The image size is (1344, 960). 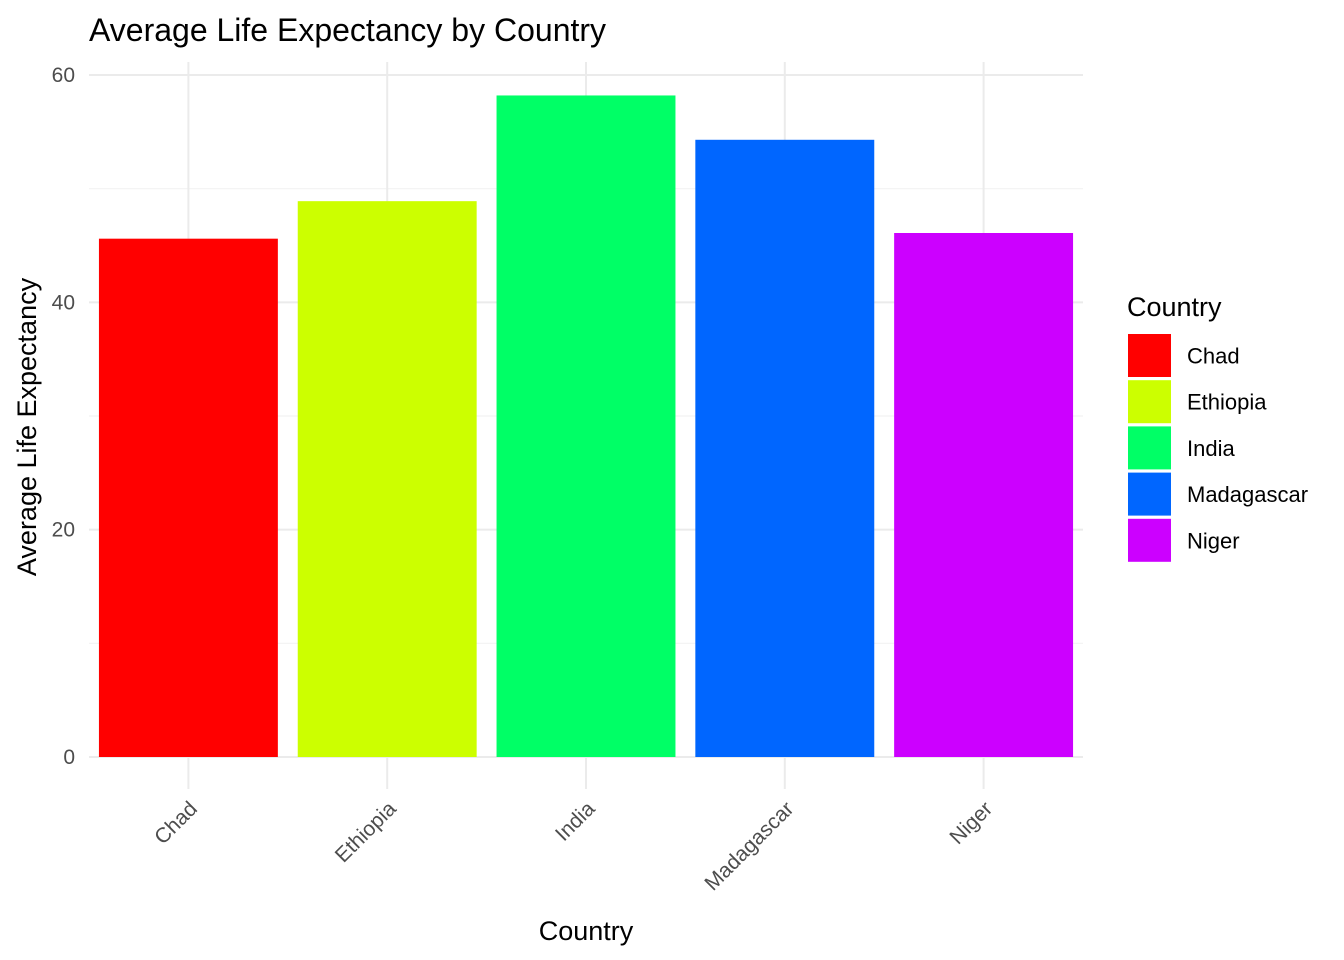 I want to click on bar-chad, so click(x=188, y=497).